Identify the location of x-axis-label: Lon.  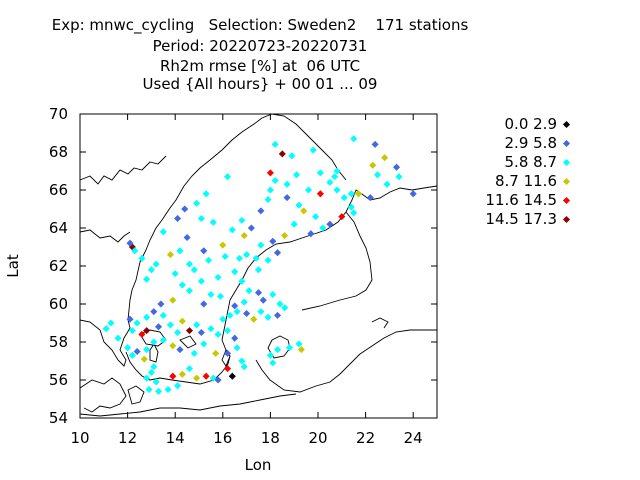
(258, 465).